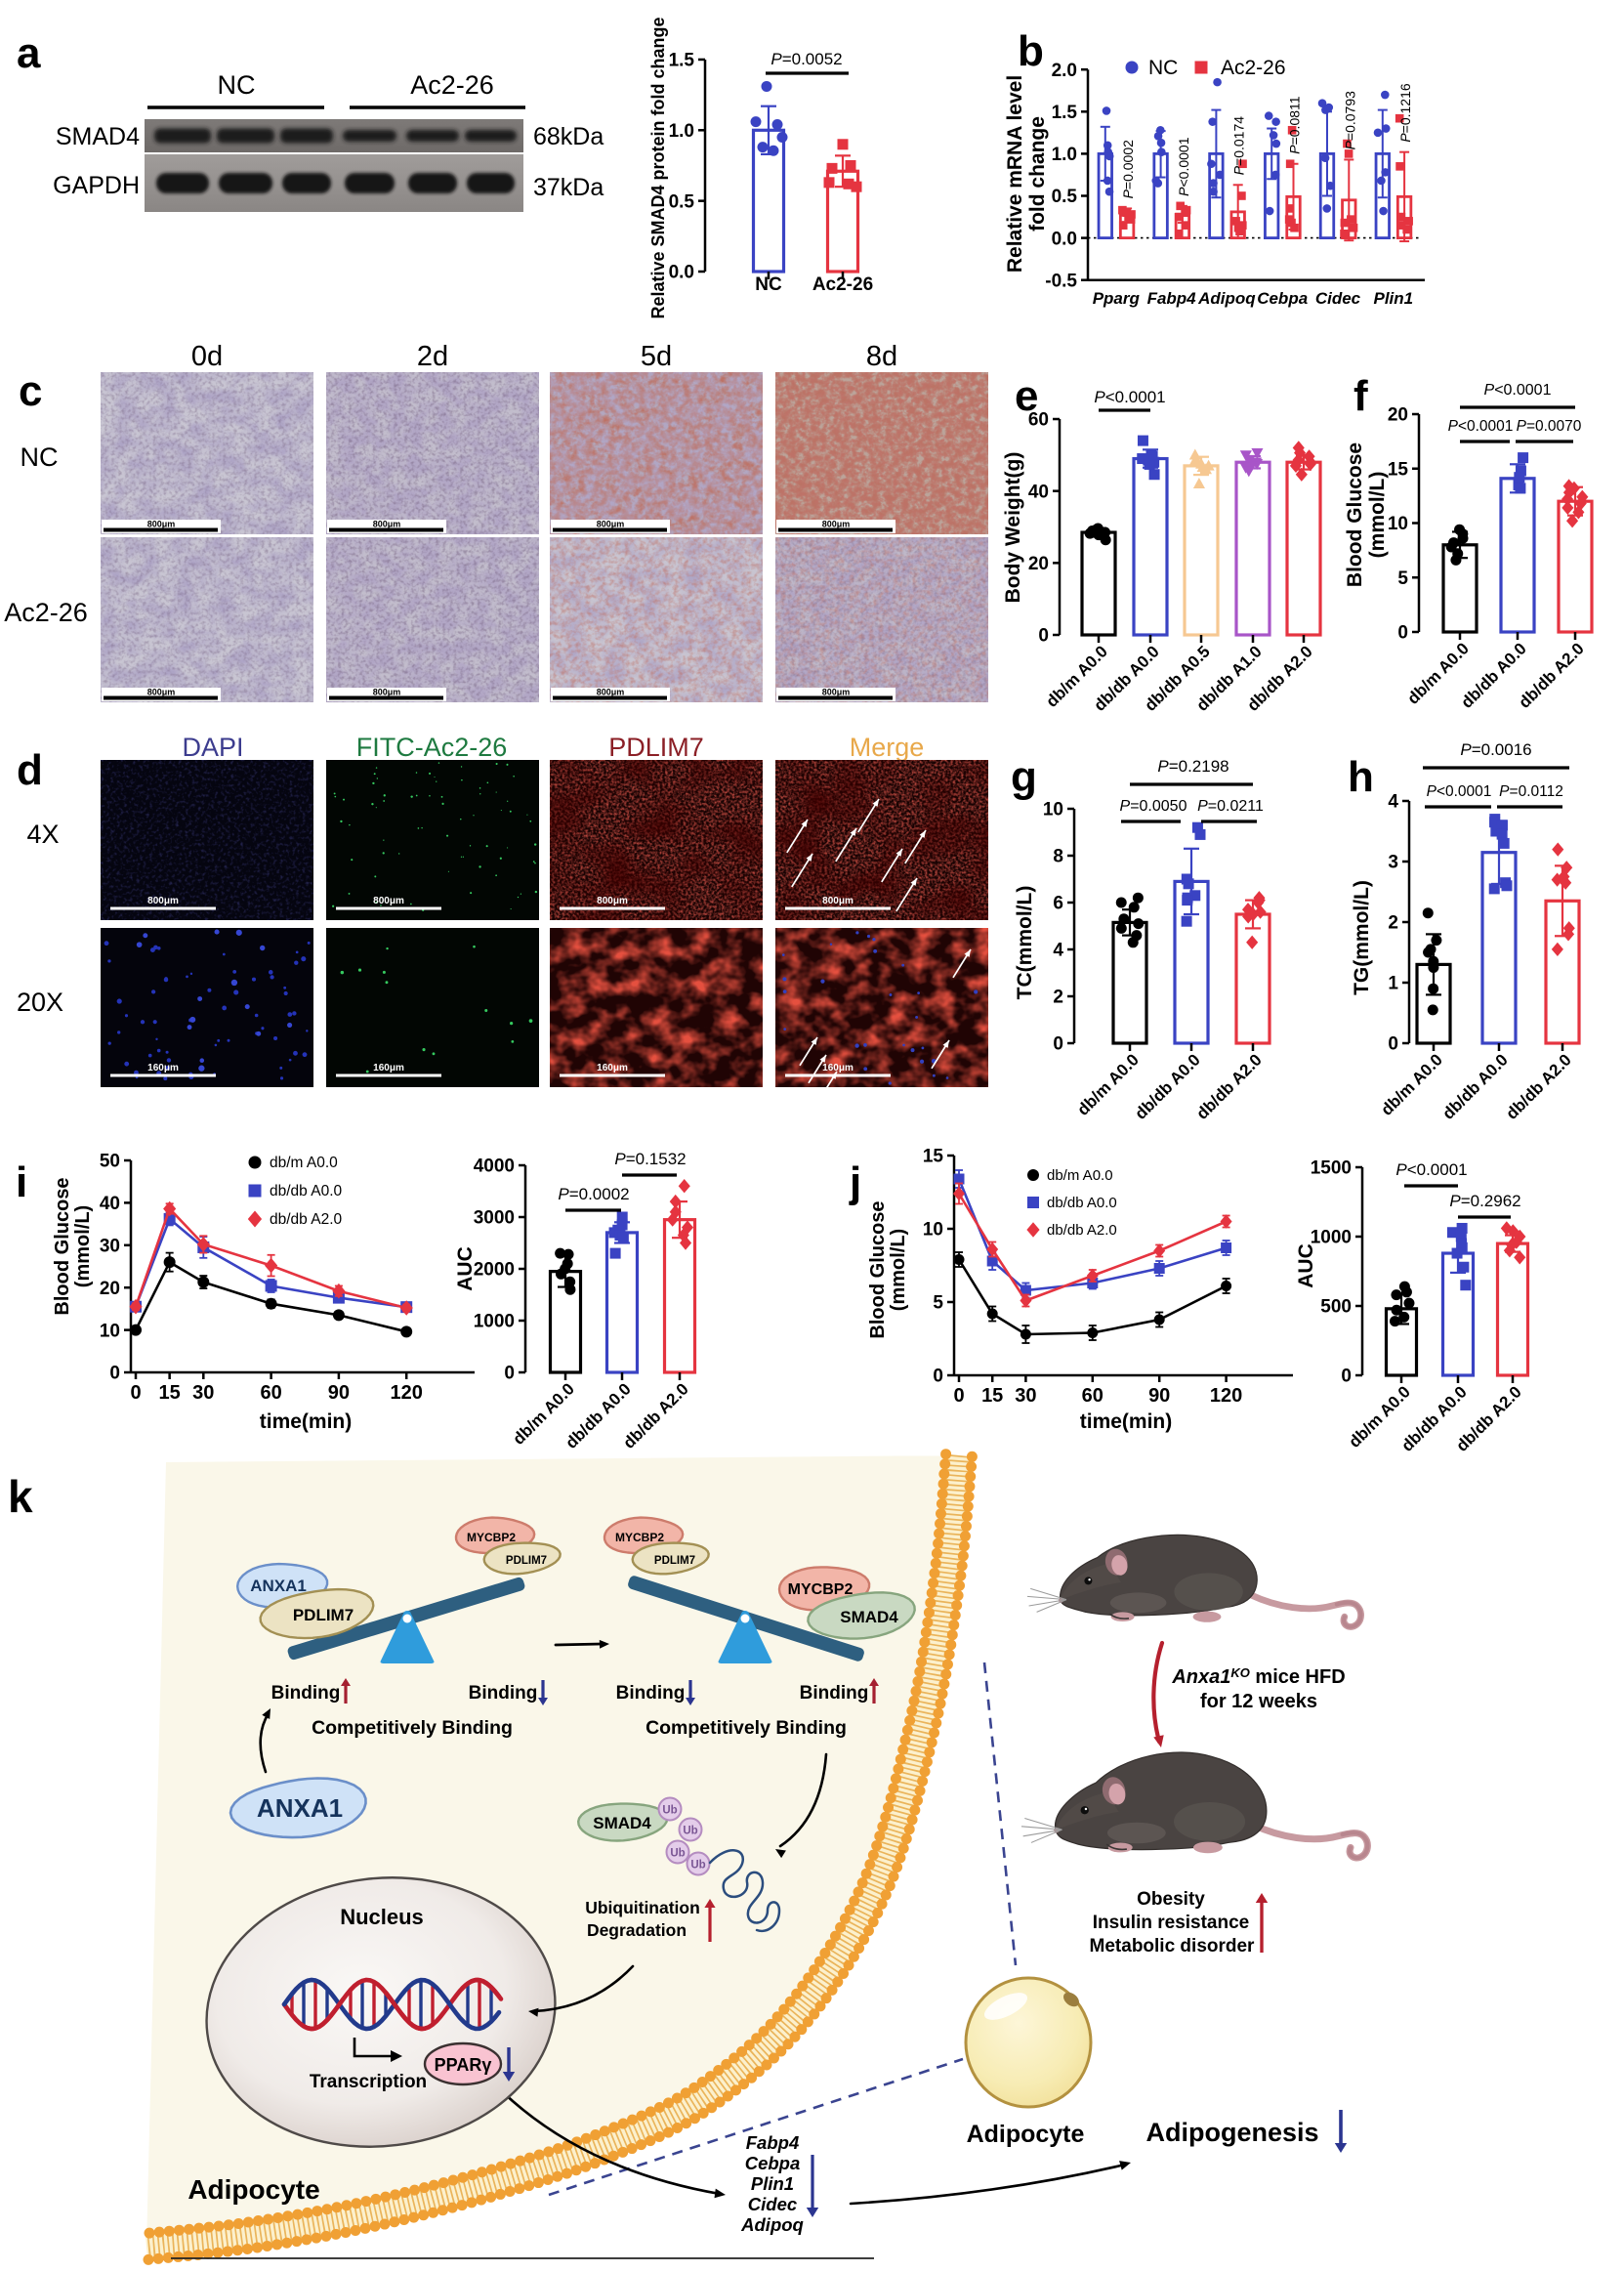  What do you see at coordinates (1065, 155) in the screenshot?
I see `svg-text: 1.0` at bounding box center [1065, 155].